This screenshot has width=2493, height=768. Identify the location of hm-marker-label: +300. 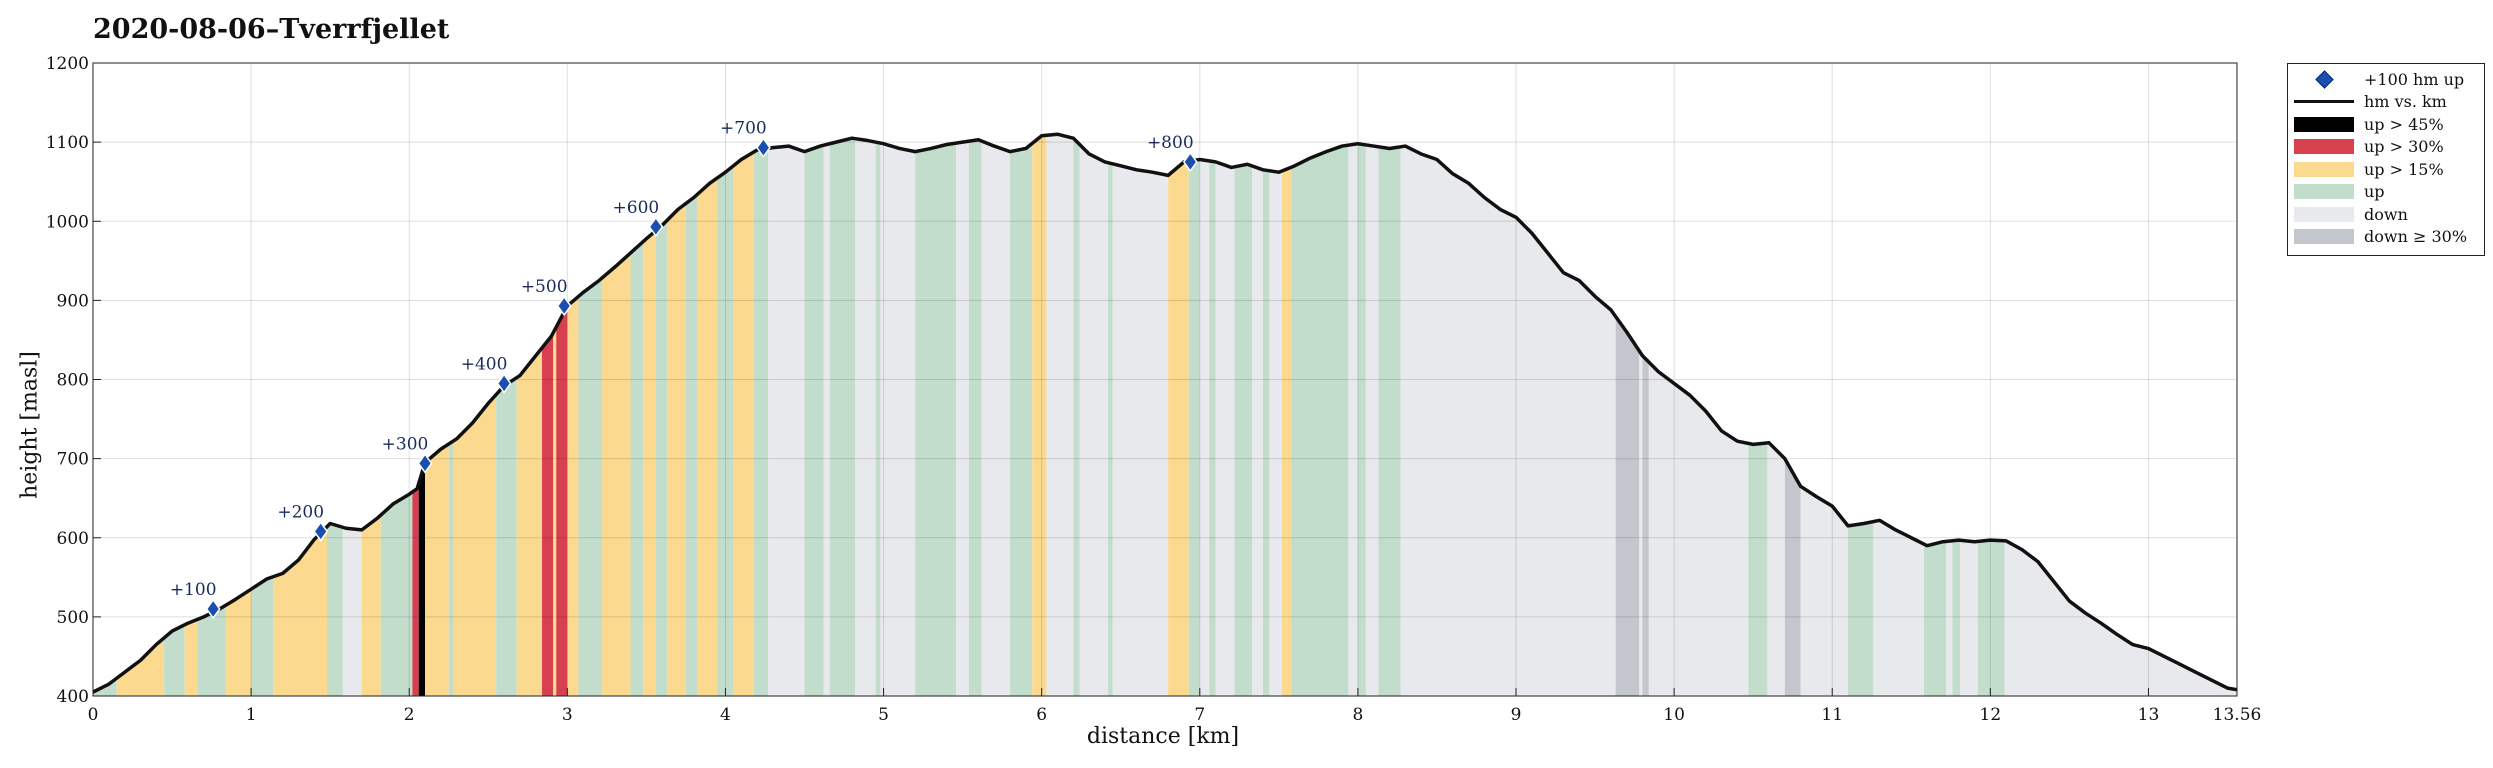
(405, 444).